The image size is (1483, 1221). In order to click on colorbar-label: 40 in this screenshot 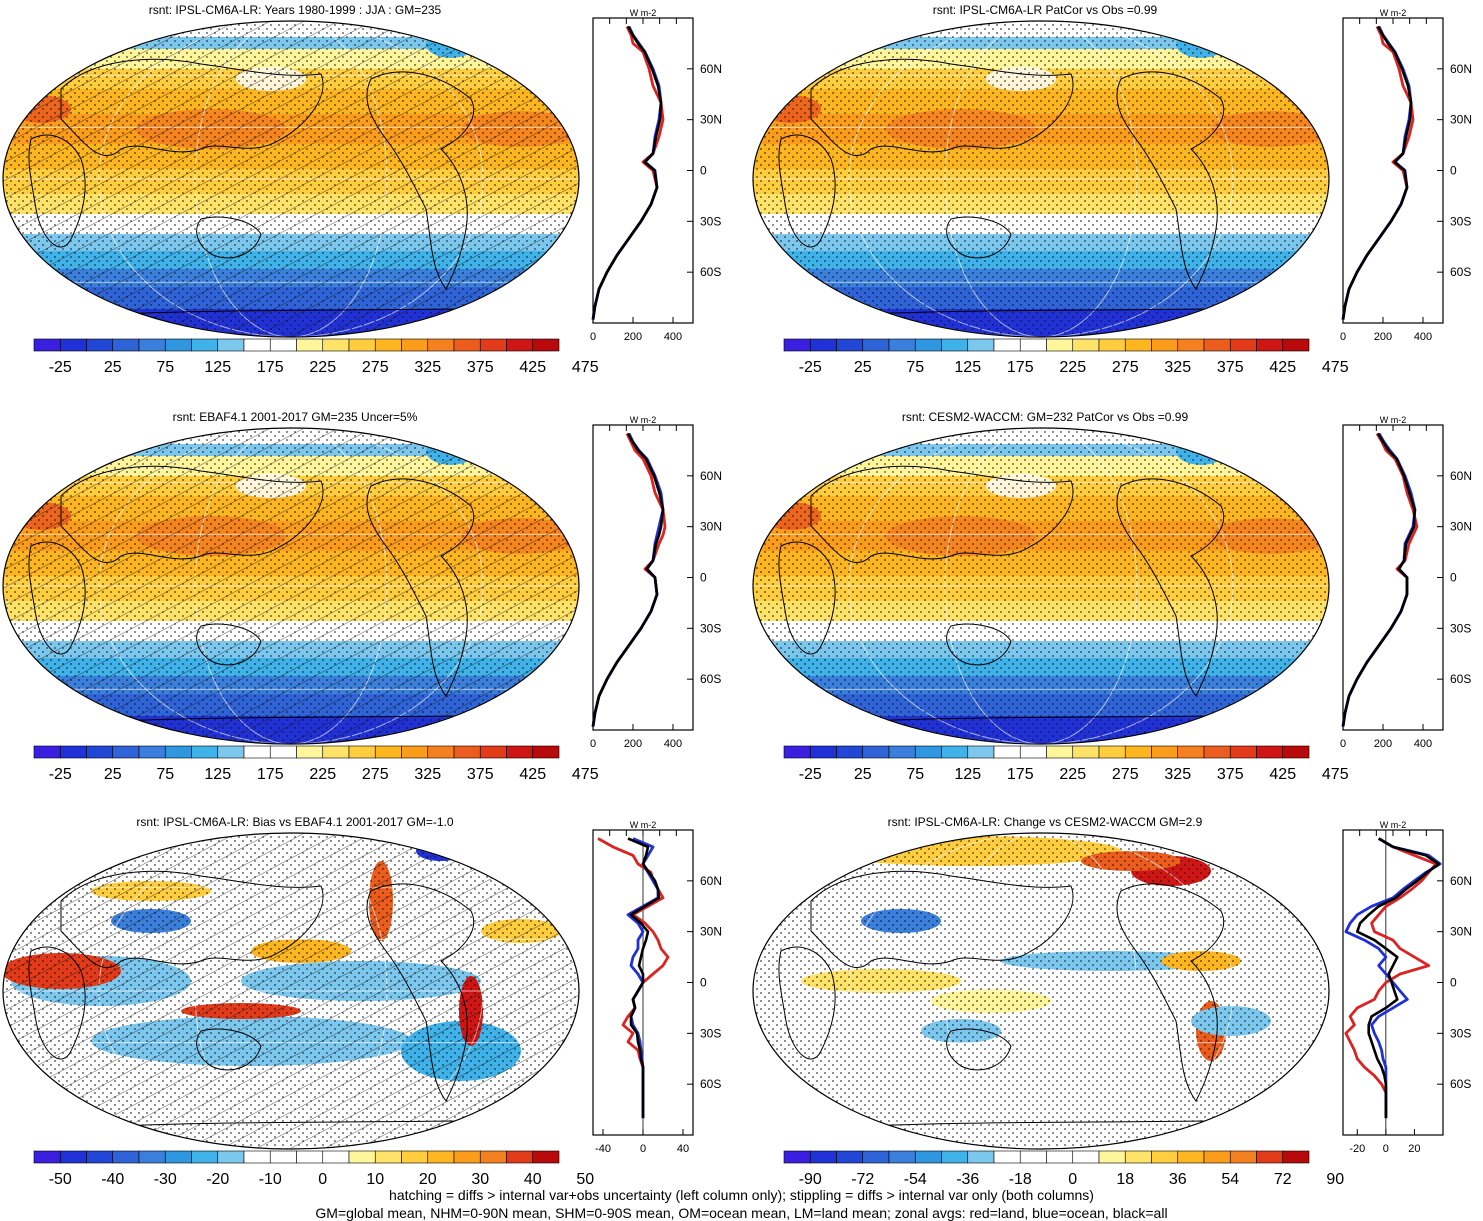, I will do `click(533, 1179)`.